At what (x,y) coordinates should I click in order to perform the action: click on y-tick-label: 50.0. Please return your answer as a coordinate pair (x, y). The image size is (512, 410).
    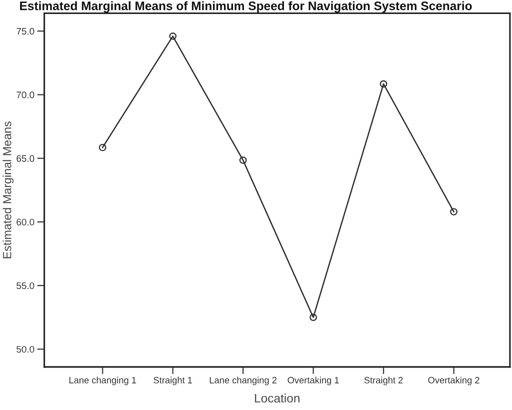
    Looking at the image, I should click on (25, 349).